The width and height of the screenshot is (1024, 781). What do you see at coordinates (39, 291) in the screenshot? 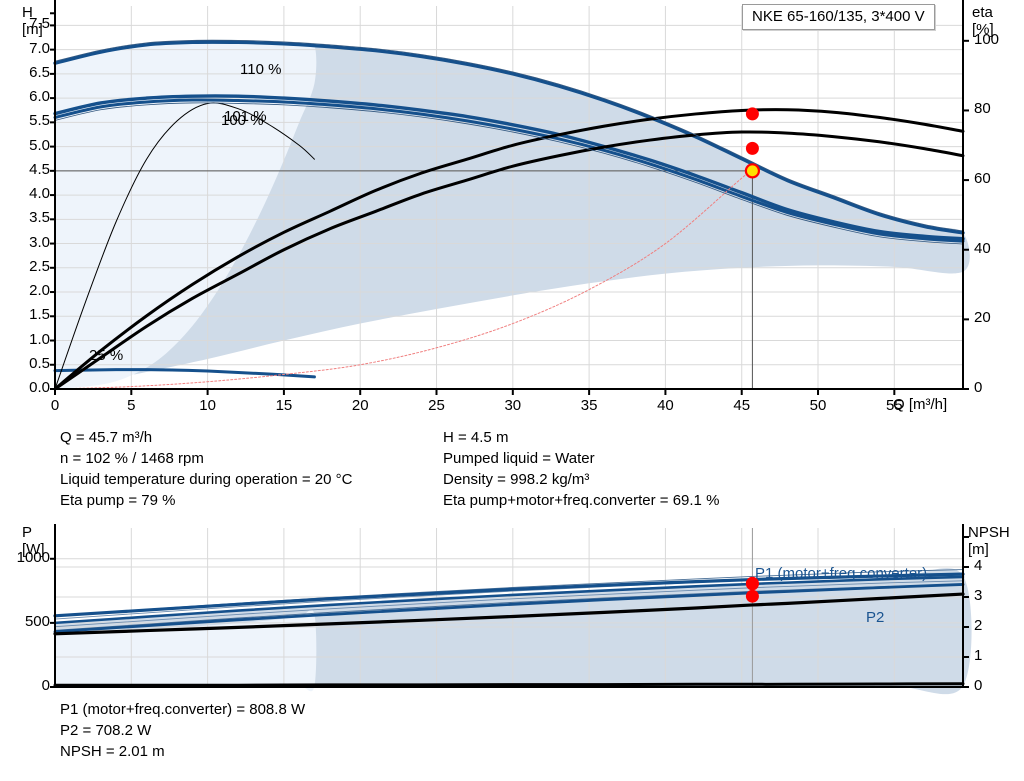
I see `upper-y-tick-2.0: 2.0` at bounding box center [39, 291].